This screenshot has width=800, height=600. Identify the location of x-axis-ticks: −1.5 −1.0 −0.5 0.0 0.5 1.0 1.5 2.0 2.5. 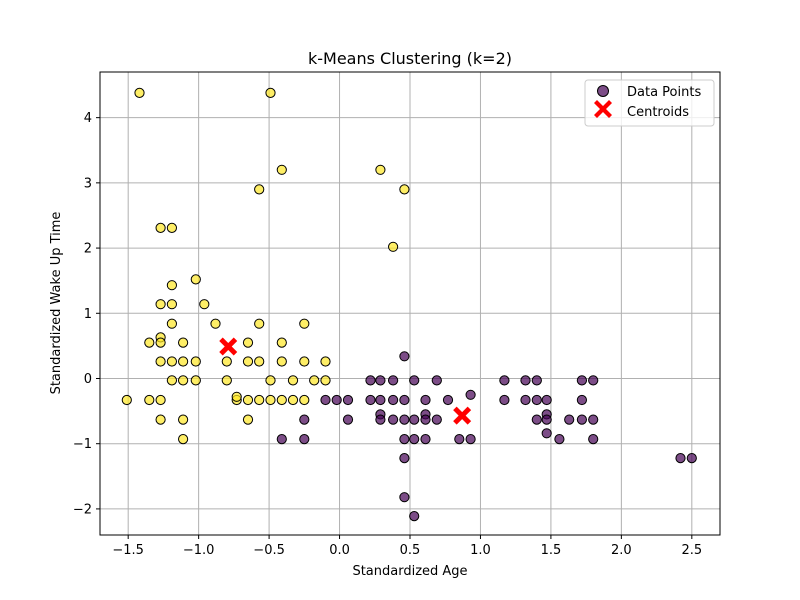
(407, 546).